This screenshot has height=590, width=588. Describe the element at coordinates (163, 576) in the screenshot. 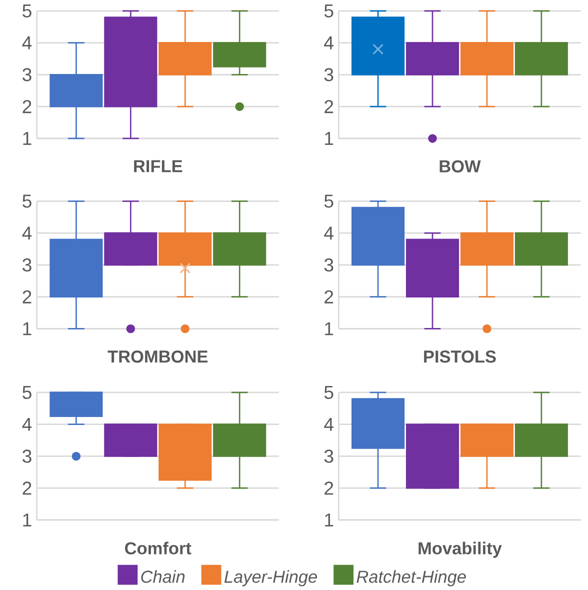

I see `legend-label: Chain` at that location.